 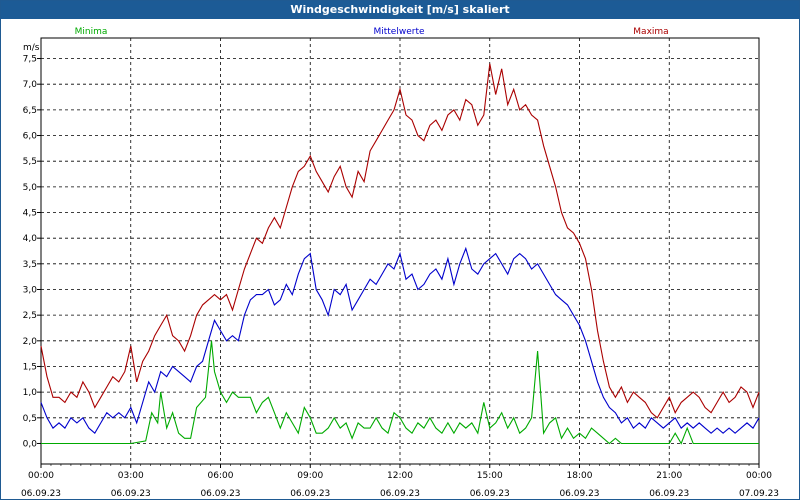 I want to click on y-tick-label: 2,0, so click(x=30, y=342).